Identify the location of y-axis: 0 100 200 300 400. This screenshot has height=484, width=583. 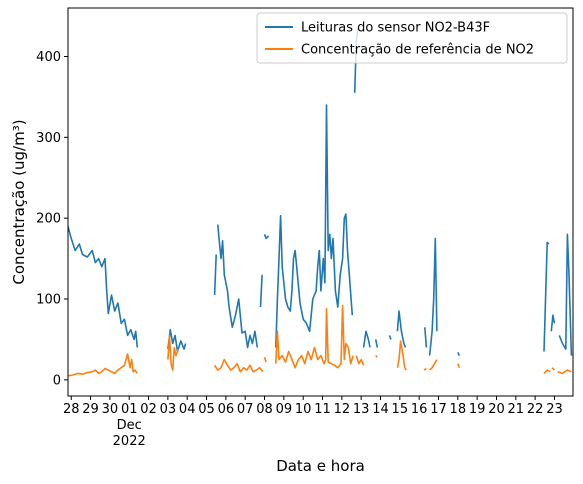
(52, 219).